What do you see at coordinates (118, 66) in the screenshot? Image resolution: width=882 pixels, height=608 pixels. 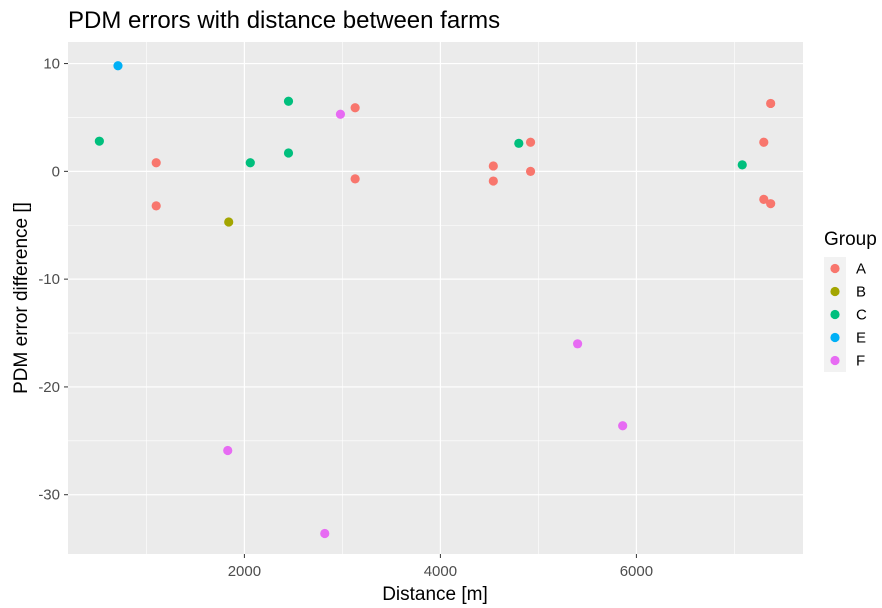 I see `data-point-e` at bounding box center [118, 66].